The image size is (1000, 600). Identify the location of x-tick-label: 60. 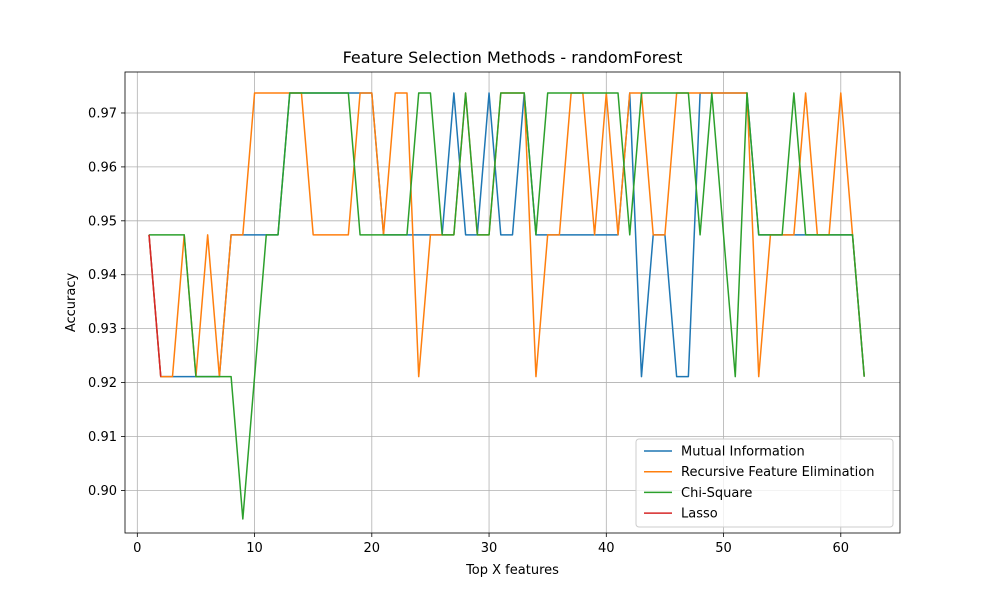
(841, 548).